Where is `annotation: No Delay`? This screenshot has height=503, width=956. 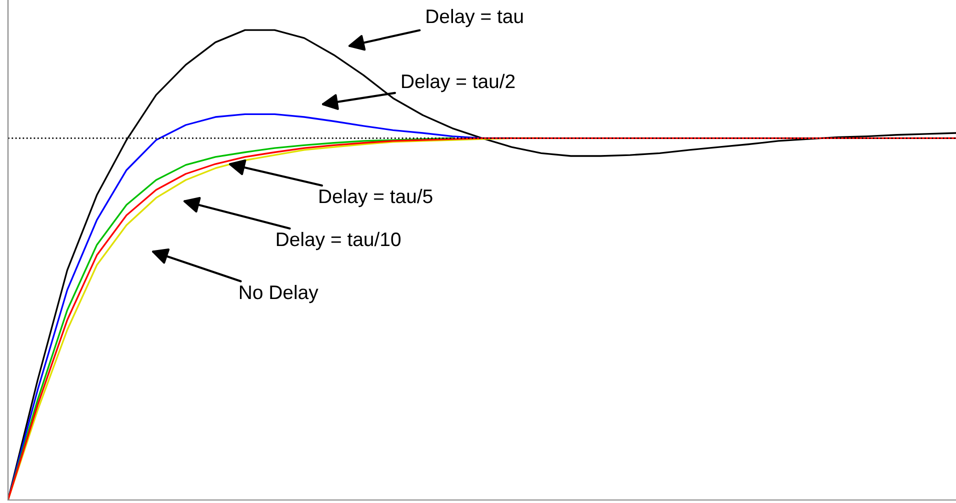
annotation: No Delay is located at coordinates (279, 294).